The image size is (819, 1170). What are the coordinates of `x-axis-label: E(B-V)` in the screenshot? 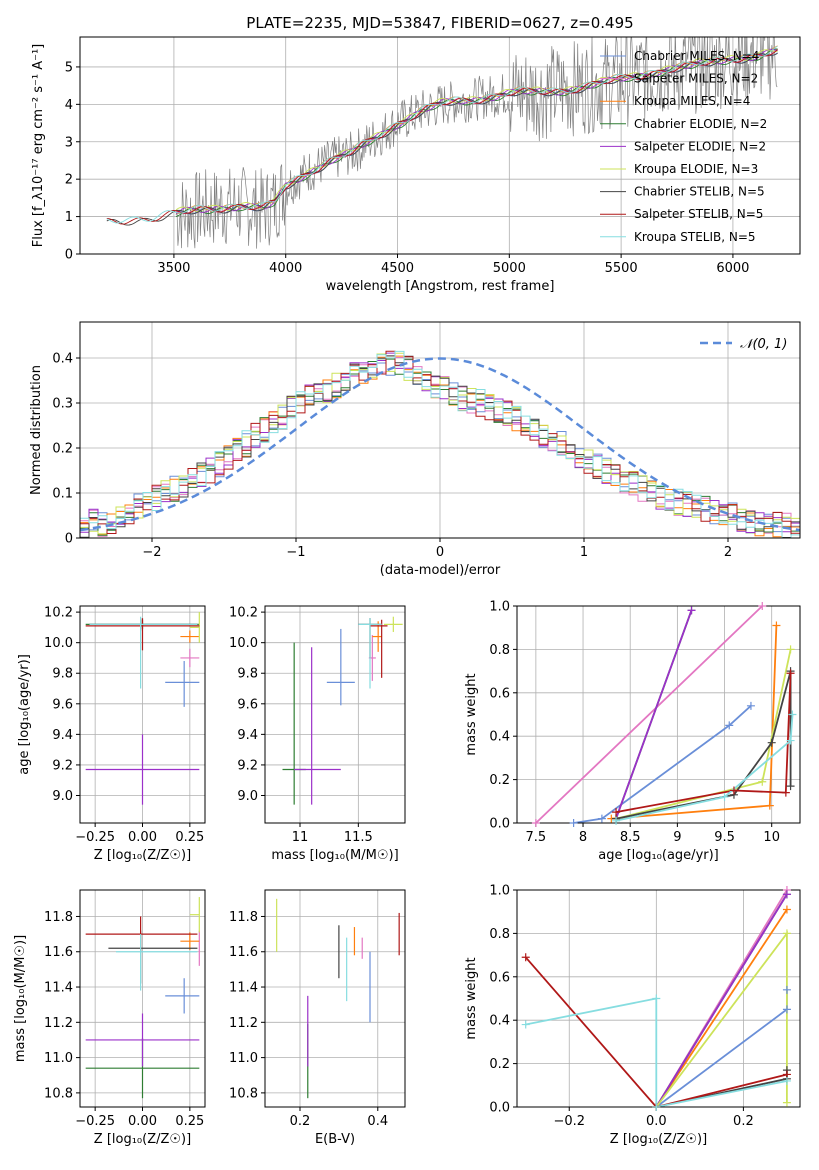 It's located at (335, 1139).